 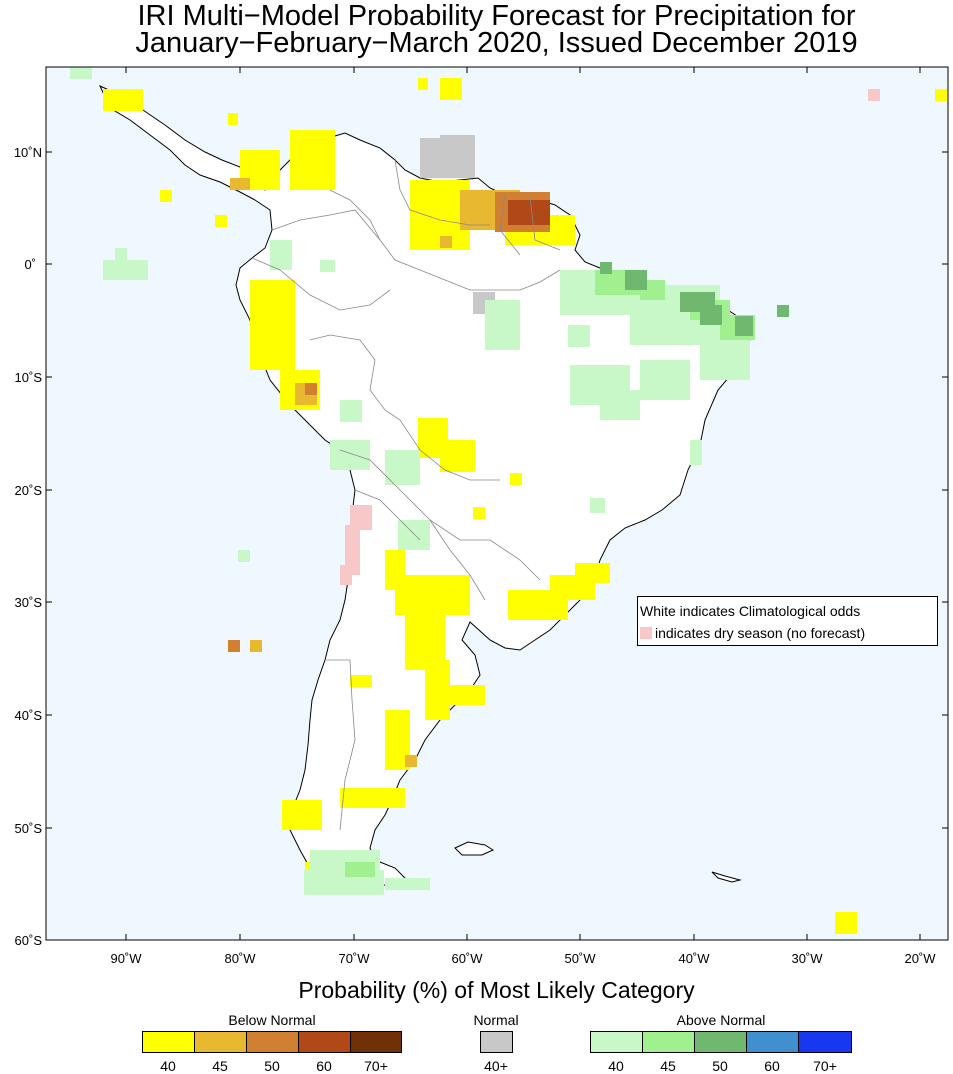 I want to click on lat-label: 60˚S, so click(x=29, y=940).